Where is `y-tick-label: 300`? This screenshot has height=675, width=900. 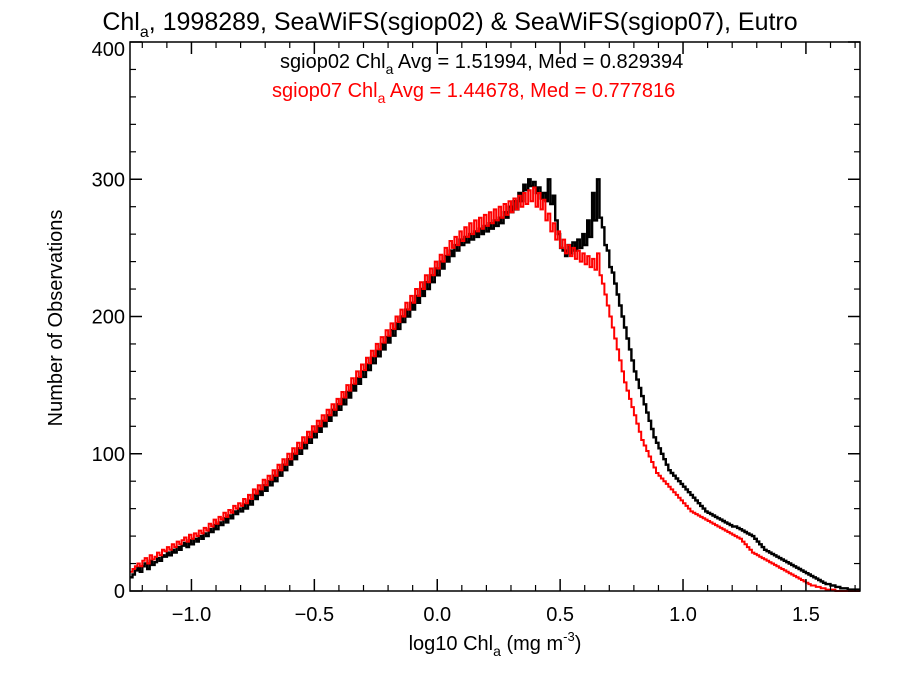
y-tick-label: 300 is located at coordinates (108, 180).